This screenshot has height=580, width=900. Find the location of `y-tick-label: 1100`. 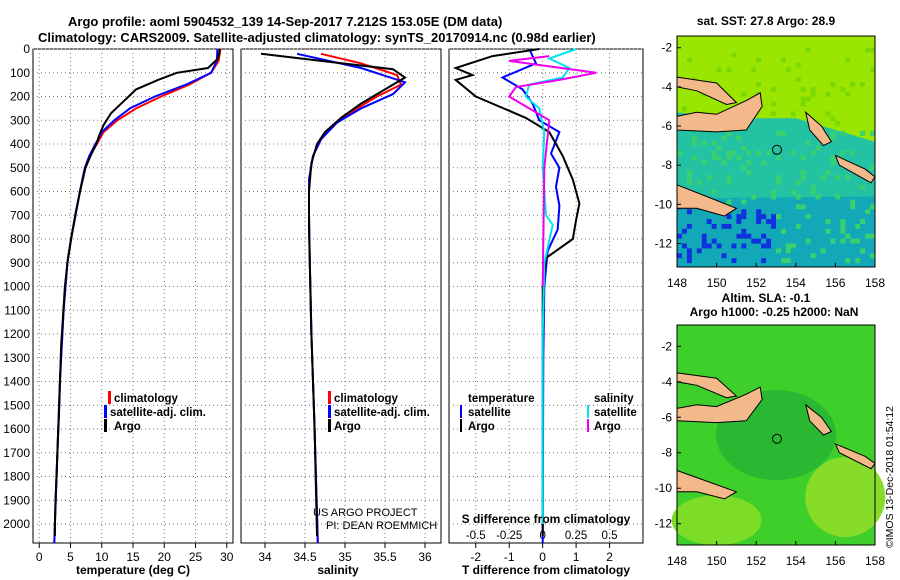

y-tick-label: 1100 is located at coordinates (17, 310).